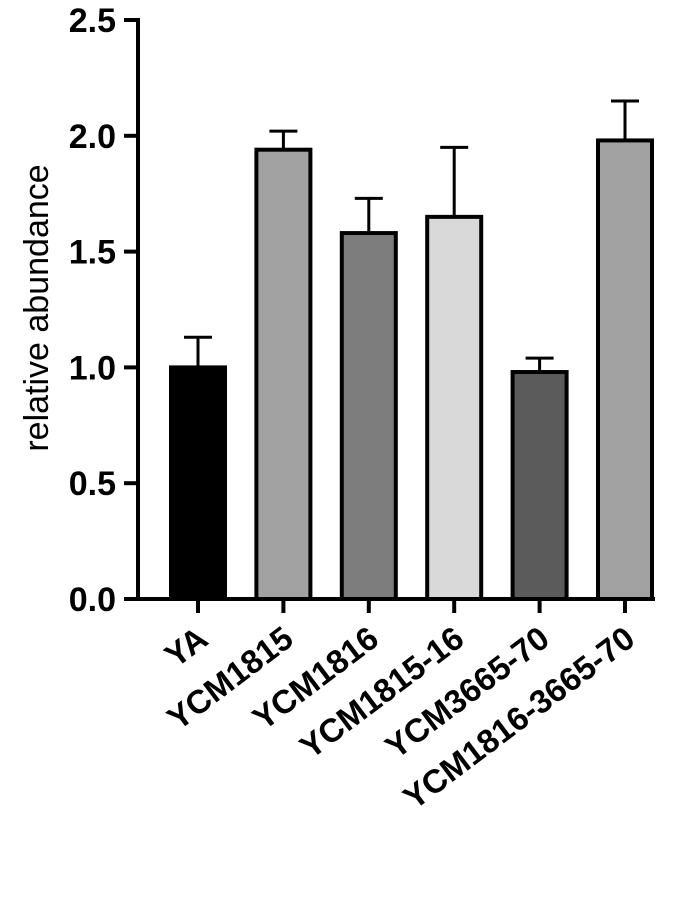 Image resolution: width=688 pixels, height=915 pixels. What do you see at coordinates (104, 310) in the screenshot?
I see `y-axis: 0.0 0.5 1.0 1.5 2.0 2.5` at bounding box center [104, 310].